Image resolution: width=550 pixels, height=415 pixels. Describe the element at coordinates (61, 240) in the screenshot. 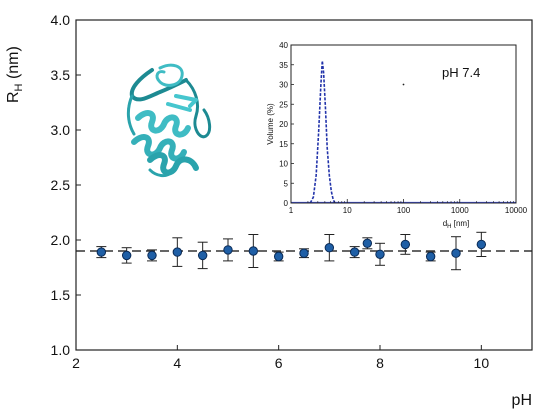

I see `y-tick-label: 2.0` at that location.